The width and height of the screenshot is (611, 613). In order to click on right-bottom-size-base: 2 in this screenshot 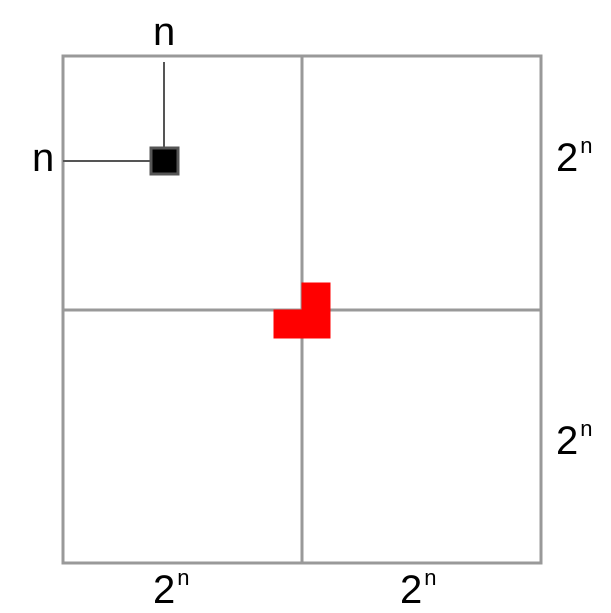, I will do `click(567, 441)`.